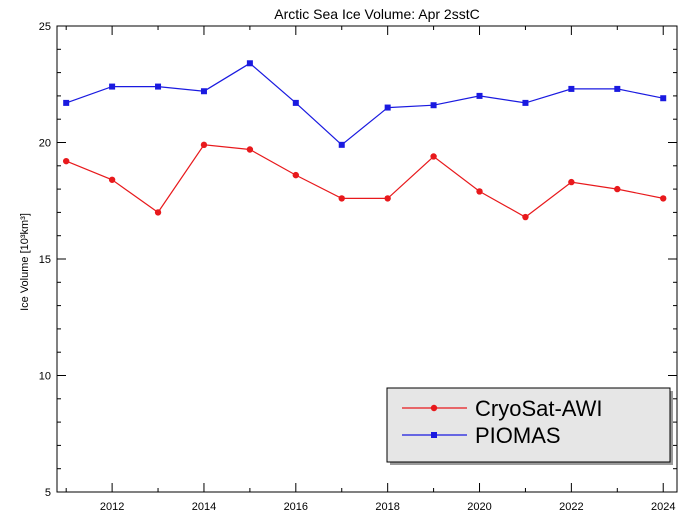 The width and height of the screenshot is (698, 522). Describe the element at coordinates (479, 507) in the screenshot. I see `x-tick-label: 2020` at that location.